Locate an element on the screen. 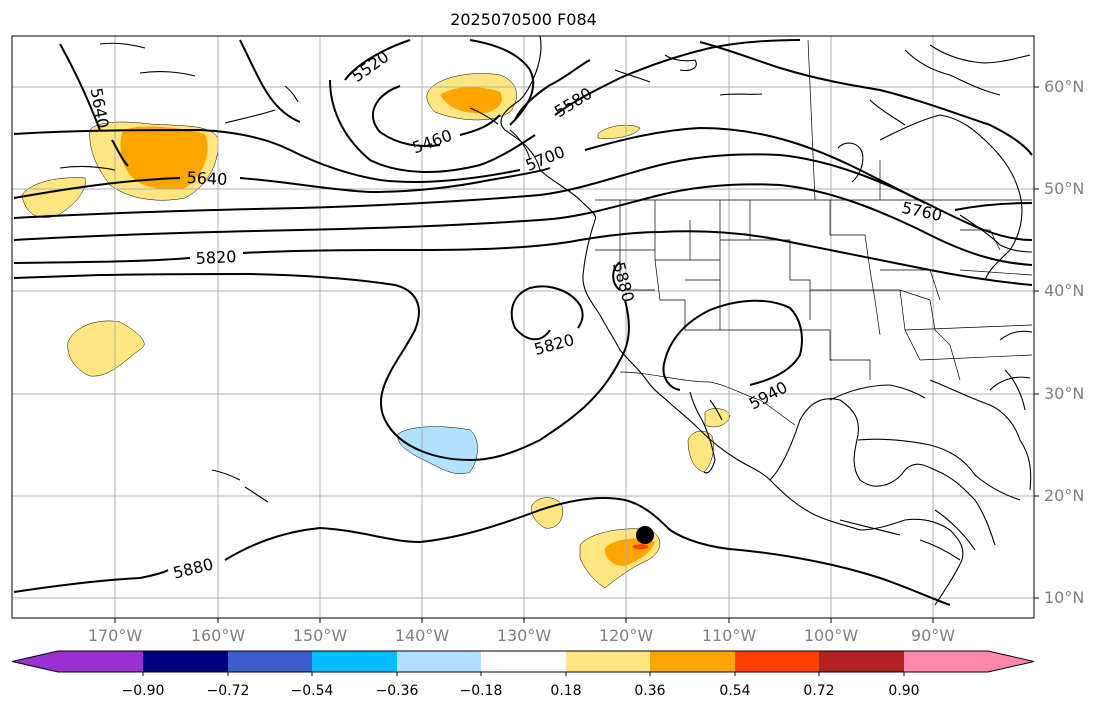 The width and height of the screenshot is (1105, 712). colorbar is located at coordinates (523, 663).